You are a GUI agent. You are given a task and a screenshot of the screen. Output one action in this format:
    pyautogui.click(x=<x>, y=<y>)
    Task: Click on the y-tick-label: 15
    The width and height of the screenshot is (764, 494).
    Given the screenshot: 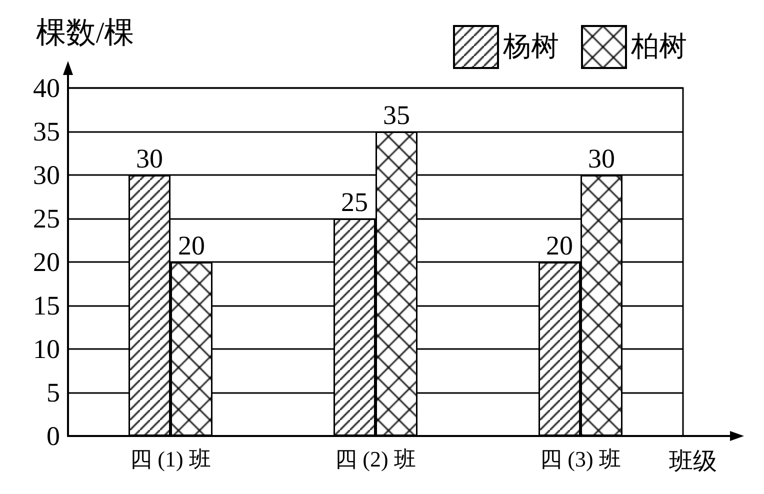 What is the action you would take?
    pyautogui.click(x=46, y=305)
    